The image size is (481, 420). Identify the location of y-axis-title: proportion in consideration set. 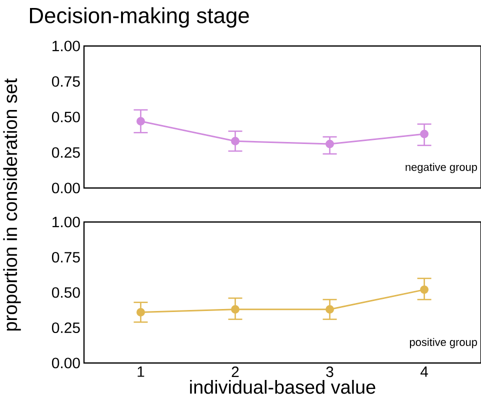
(12, 204).